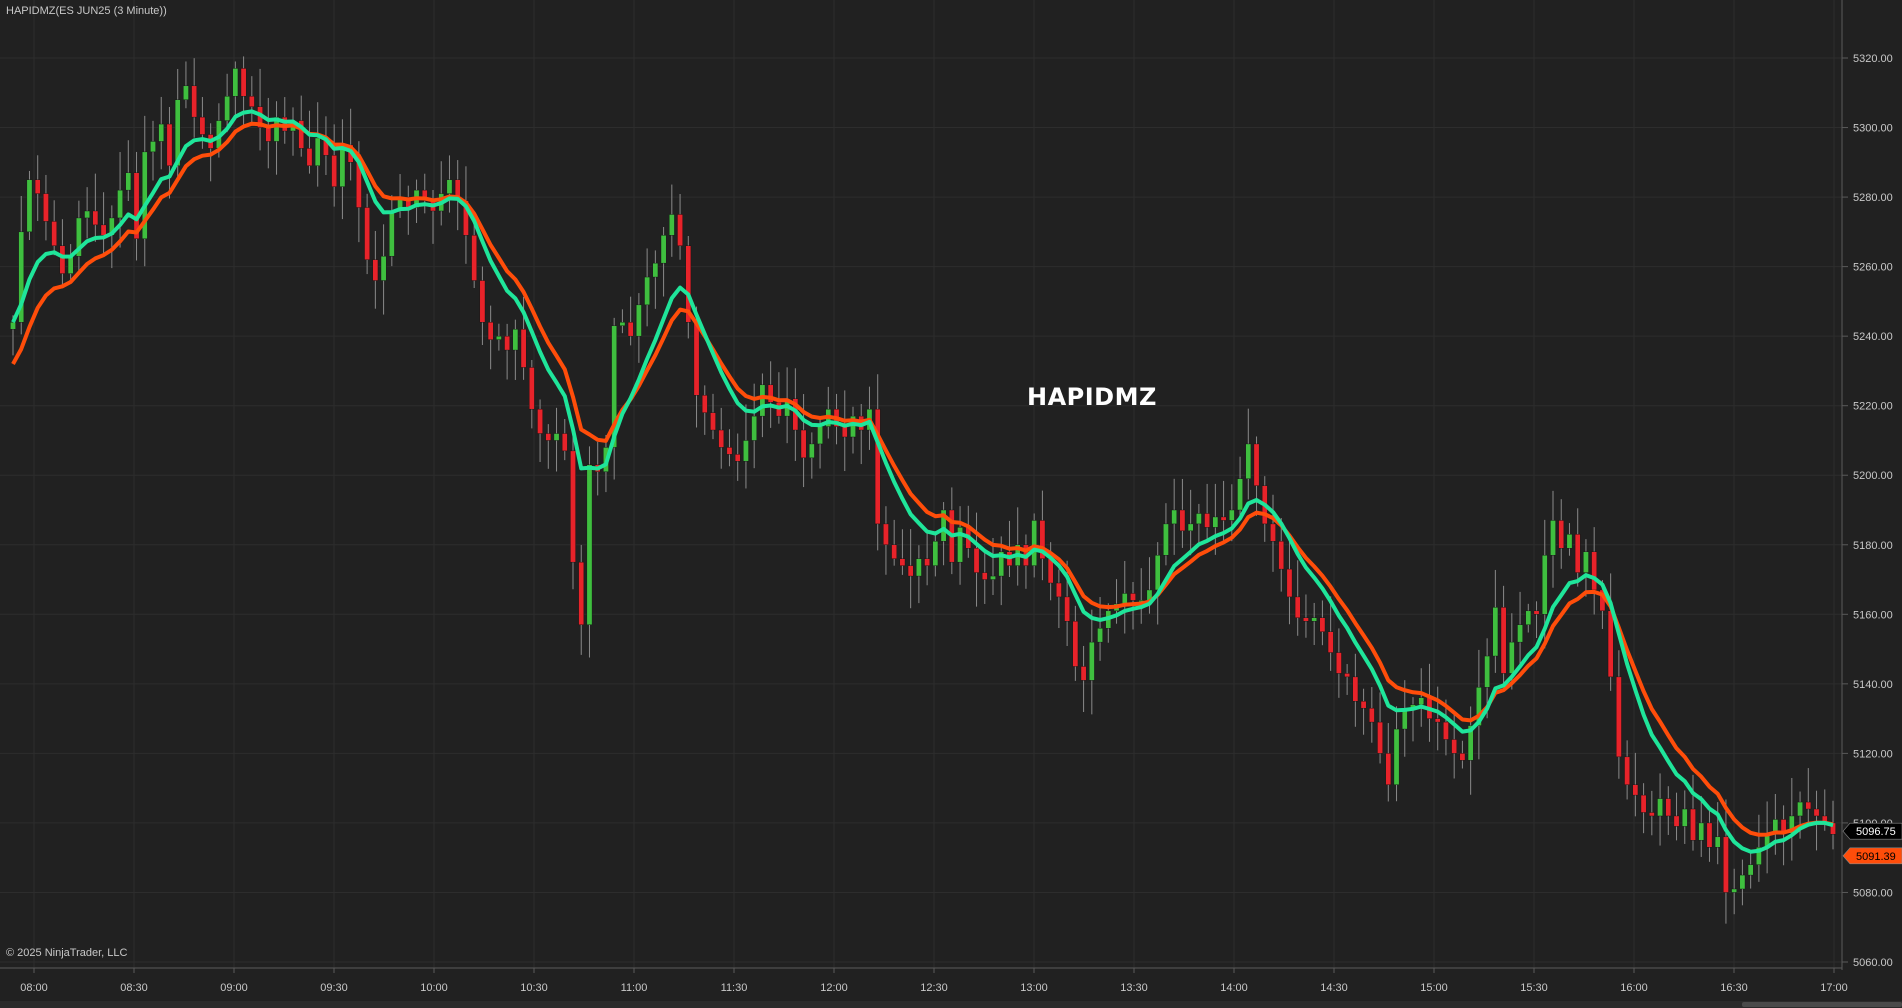 The width and height of the screenshot is (1902, 1008). I want to click on x-tick-label: 10:30, so click(534, 988).